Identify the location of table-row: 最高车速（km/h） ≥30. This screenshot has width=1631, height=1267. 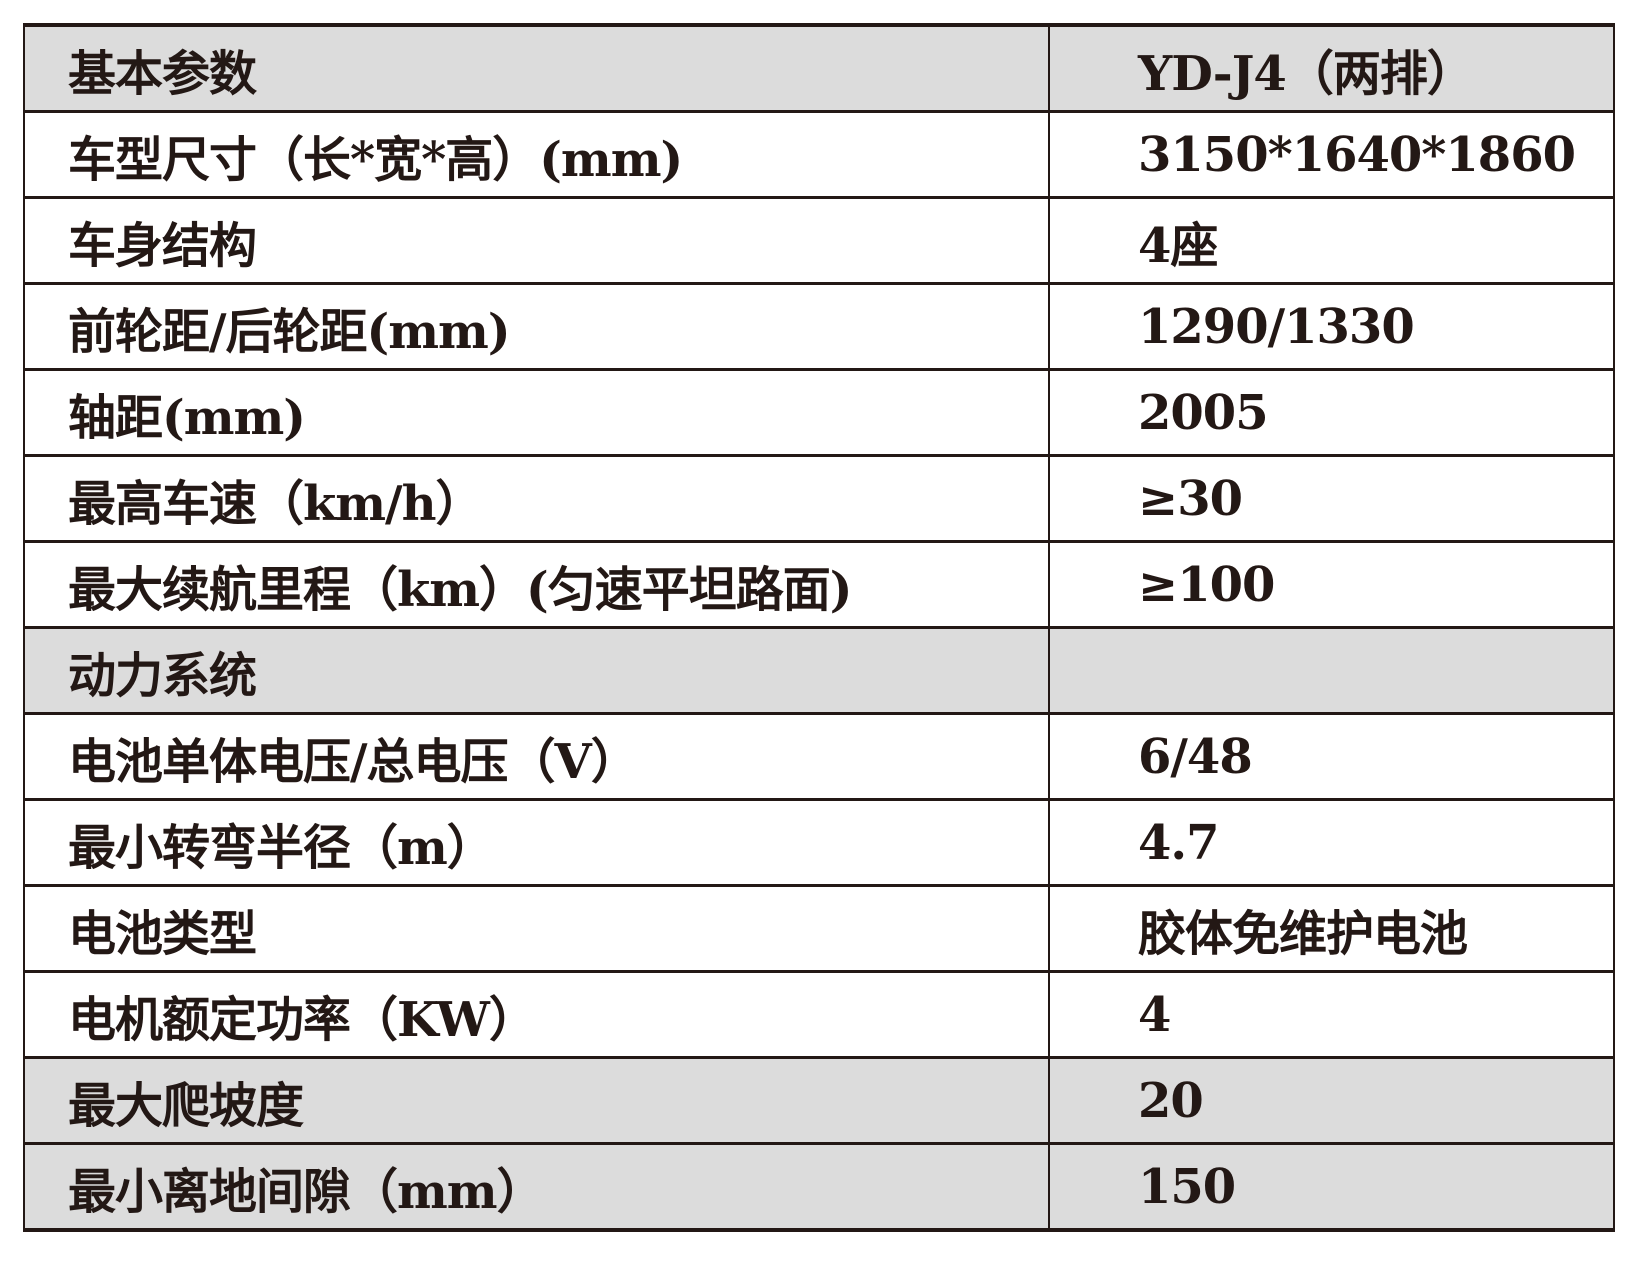
(819, 498).